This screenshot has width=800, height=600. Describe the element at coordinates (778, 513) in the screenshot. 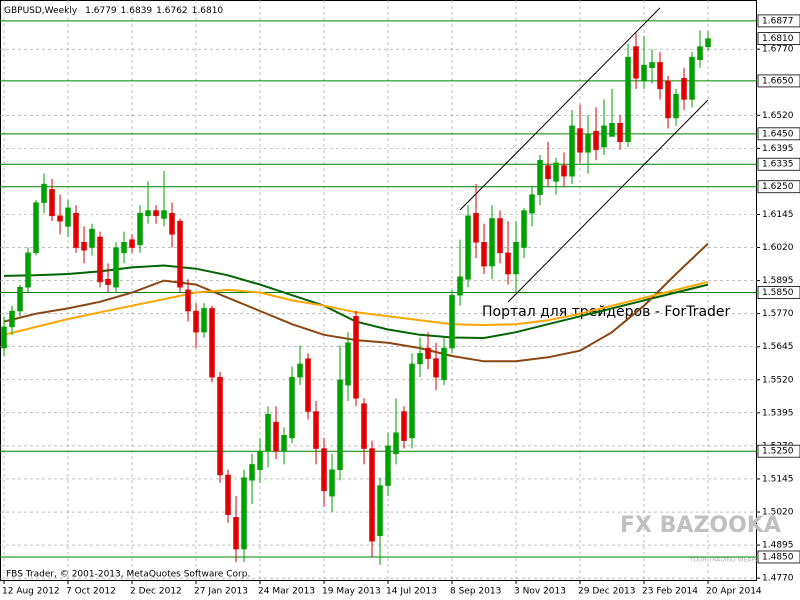

I see `y-tick-label: 1.5020` at that location.